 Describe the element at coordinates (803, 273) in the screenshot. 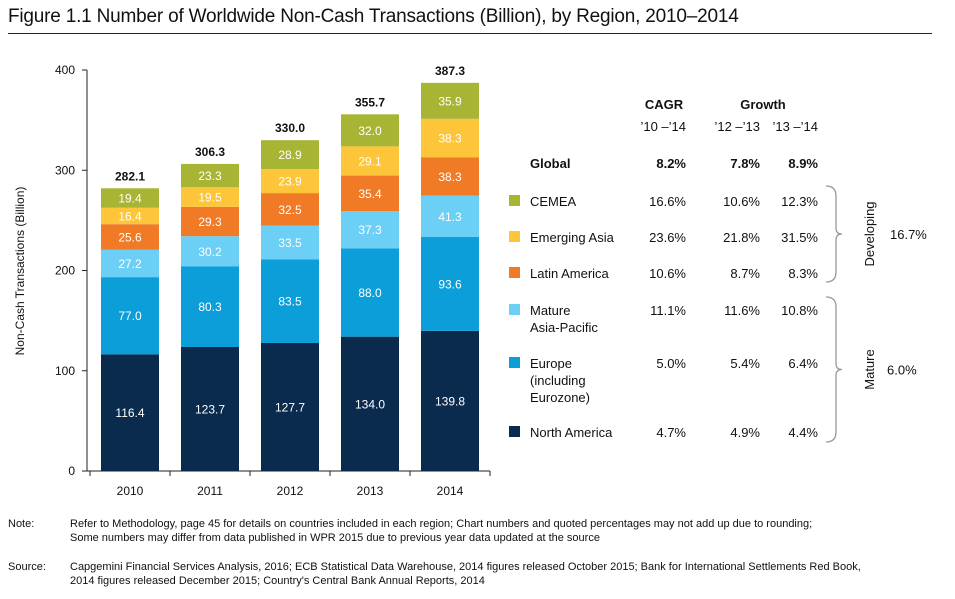

I see `growth-value-2: 8.3%` at that location.